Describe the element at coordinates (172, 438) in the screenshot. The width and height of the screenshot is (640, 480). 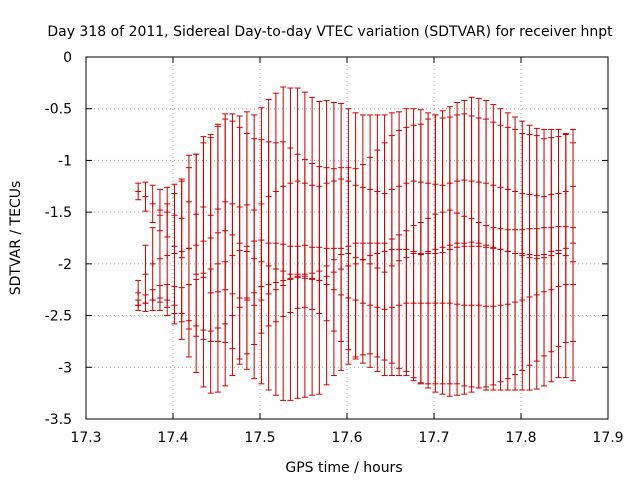
I see `x-tick-label: 17.4` at that location.